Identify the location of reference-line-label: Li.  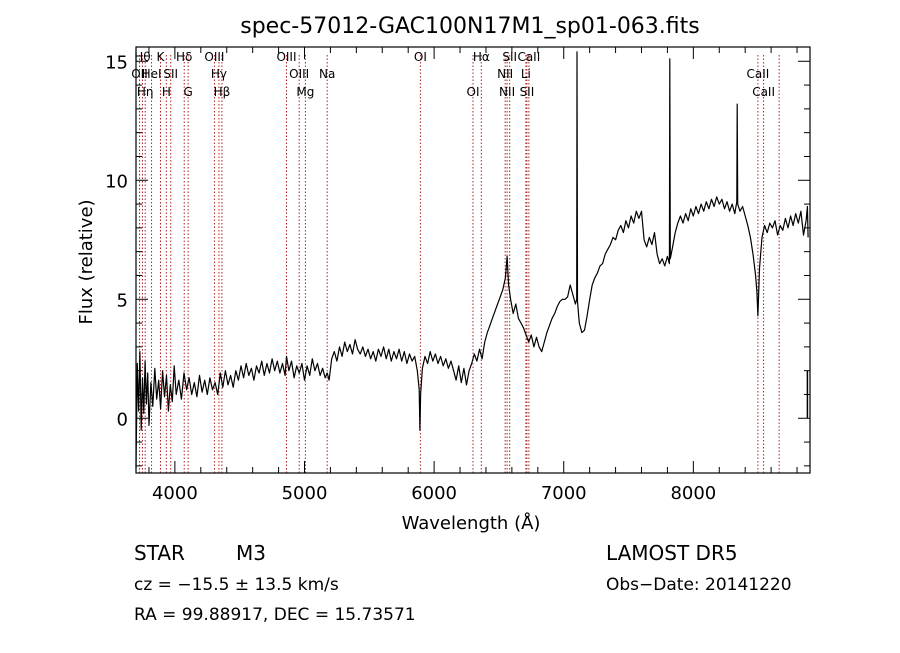
(526, 74).